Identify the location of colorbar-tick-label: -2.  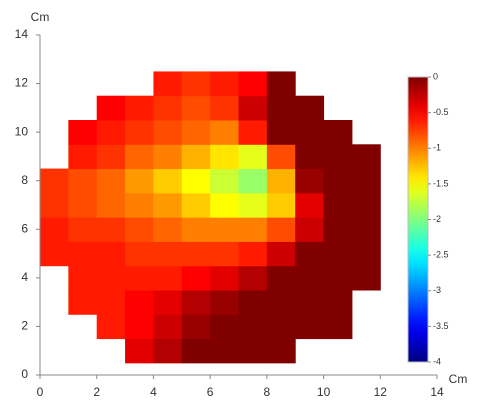
(437, 219).